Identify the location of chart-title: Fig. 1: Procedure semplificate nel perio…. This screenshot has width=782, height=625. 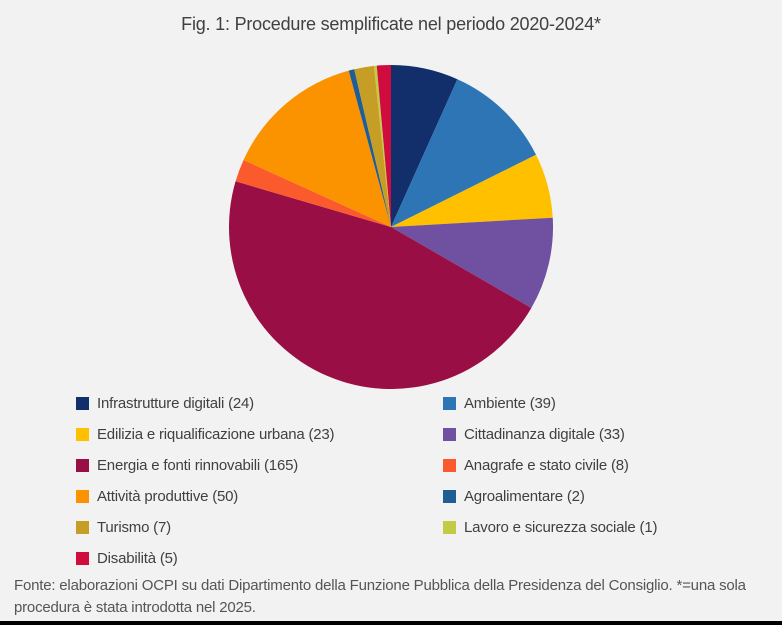
(391, 24).